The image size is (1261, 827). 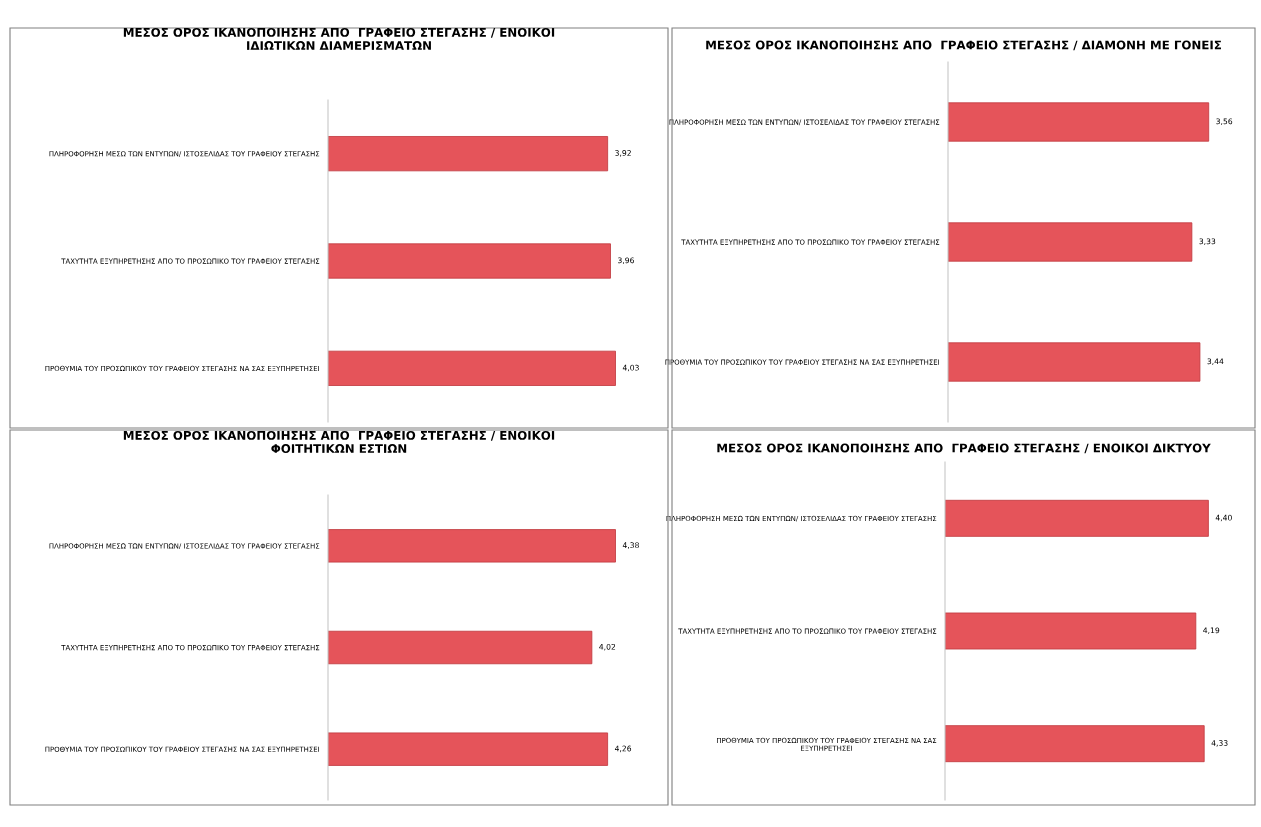 What do you see at coordinates (339, 38) in the screenshot?
I see `chart-title: ΜΕΣΟΣ ΟΡΟΣ ΙΚΑΝΟΠΟΙΗΣΗΣ ΑΠΟ ΓΡΑΦΕΙΟ ΣΤΕΓΑΣΗΣ / ΕΝΟΙΚΟΙ ΙΔΙΩΤΙΚΩΝ ΔΙΑΜΕΡΙΣΜΑΤΩΝ` at bounding box center [339, 38].